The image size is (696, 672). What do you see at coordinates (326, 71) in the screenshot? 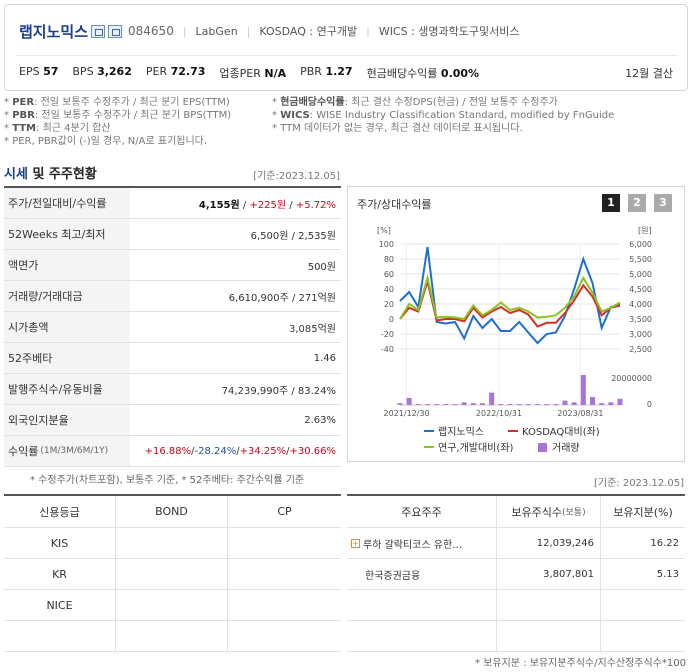
I see `metric-pbr: PBR 1.27` at bounding box center [326, 71].